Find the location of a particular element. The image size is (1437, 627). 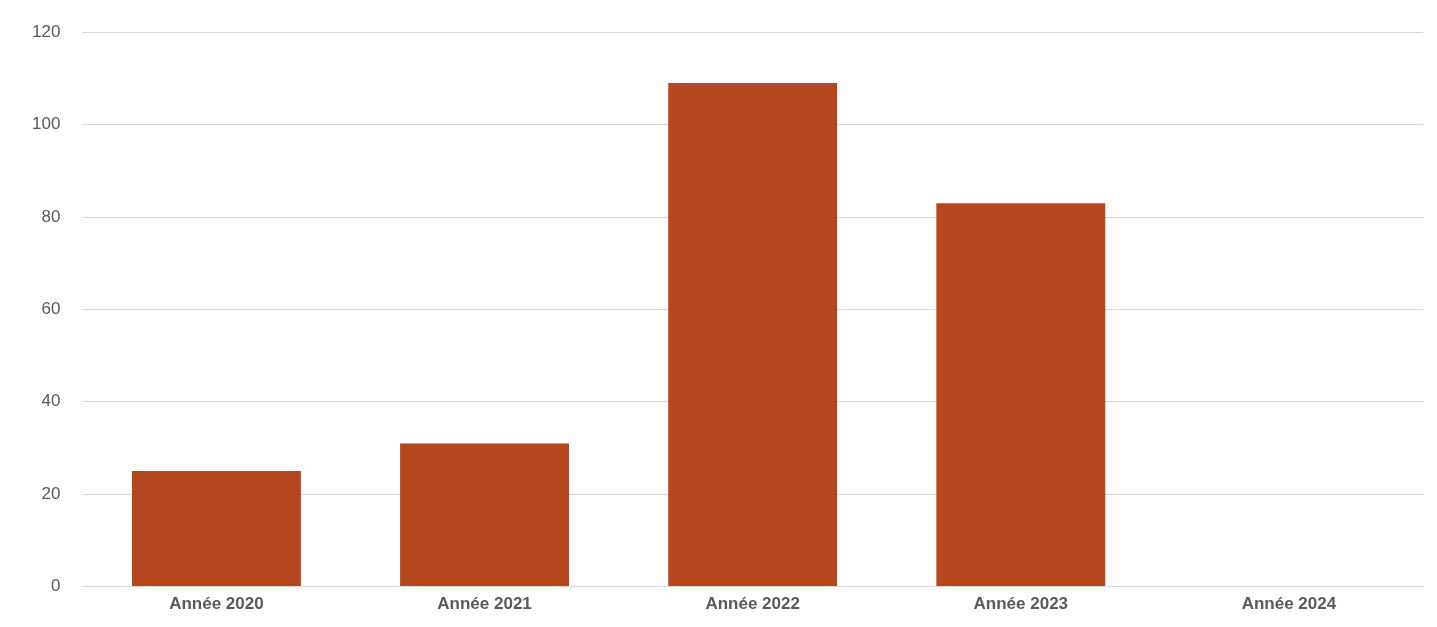

y-tick-label: 20 is located at coordinates (51, 493).